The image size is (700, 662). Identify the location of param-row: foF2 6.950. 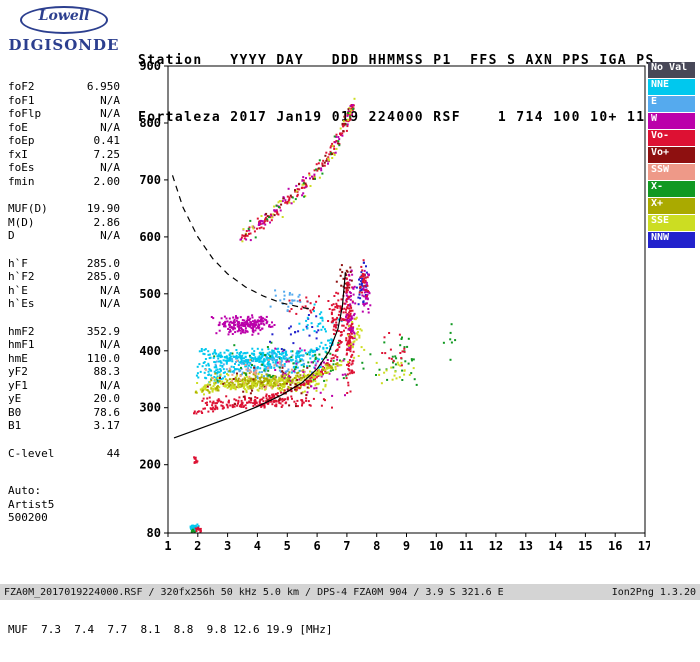
(64, 87).